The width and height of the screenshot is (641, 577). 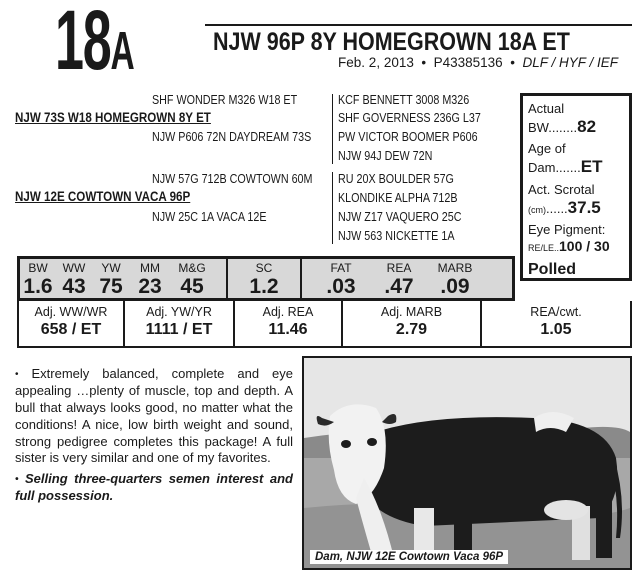 What do you see at coordinates (562, 118) in the screenshot?
I see `actual-birth-weight: Actual BW........82` at bounding box center [562, 118].